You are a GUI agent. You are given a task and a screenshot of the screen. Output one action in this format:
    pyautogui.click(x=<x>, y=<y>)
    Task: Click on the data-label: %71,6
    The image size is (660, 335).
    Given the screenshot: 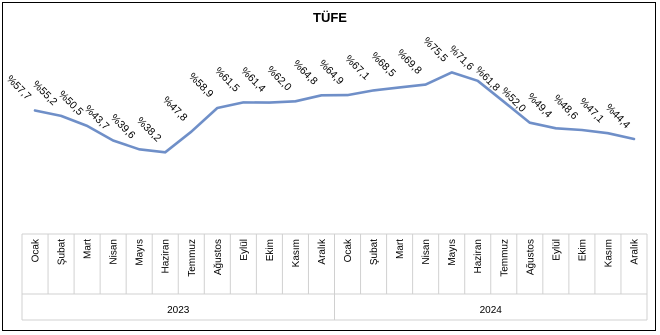 What is the action you would take?
    pyautogui.click(x=462, y=58)
    